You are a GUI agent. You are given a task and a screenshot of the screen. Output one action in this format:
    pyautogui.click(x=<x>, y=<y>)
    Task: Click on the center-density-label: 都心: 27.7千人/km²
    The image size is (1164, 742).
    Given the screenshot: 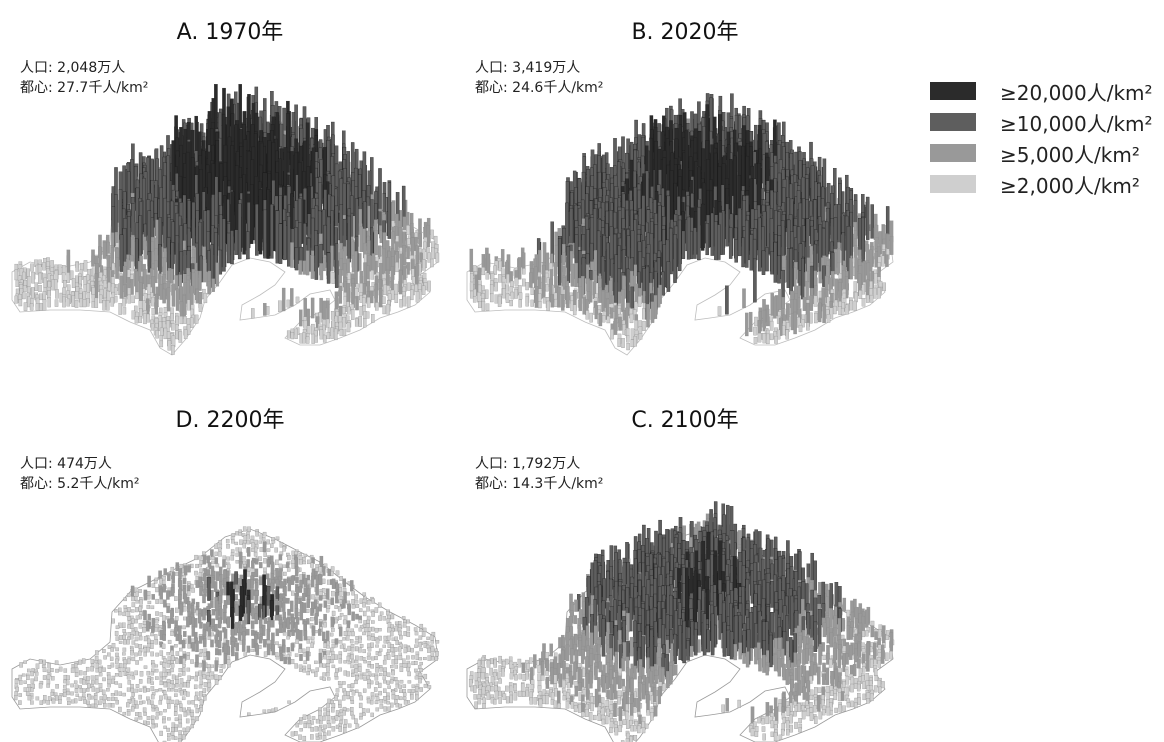 What is the action you would take?
    pyautogui.click(x=84, y=88)
    